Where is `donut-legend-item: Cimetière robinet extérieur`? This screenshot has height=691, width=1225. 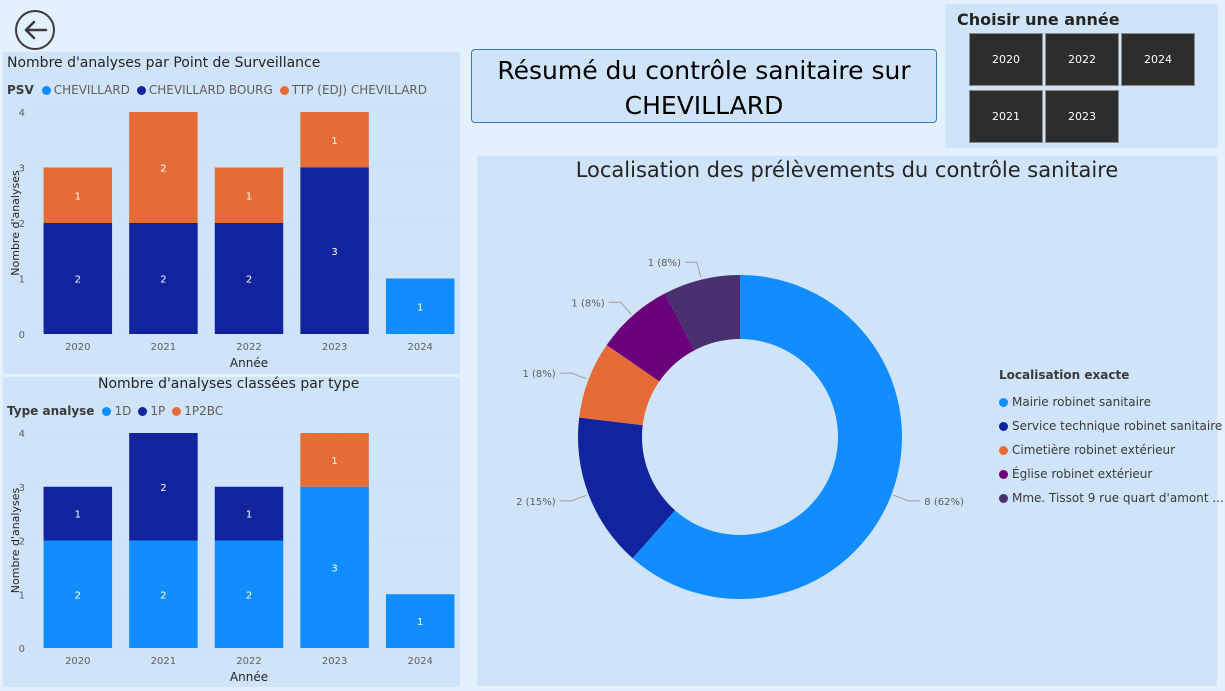
donut-legend-item: Cimetière robinet extérieur is located at coordinates (1111, 450).